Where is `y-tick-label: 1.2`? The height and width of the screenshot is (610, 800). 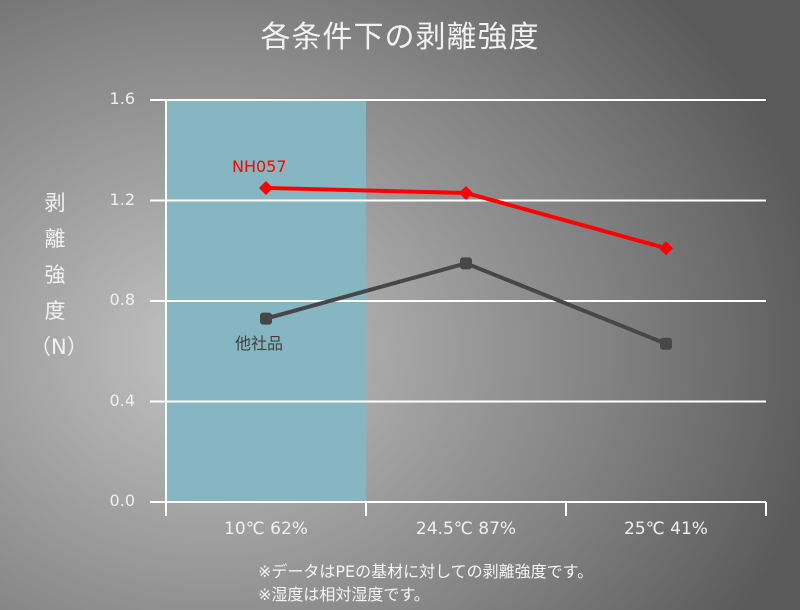 y-tick-label: 1.2 is located at coordinates (122, 199).